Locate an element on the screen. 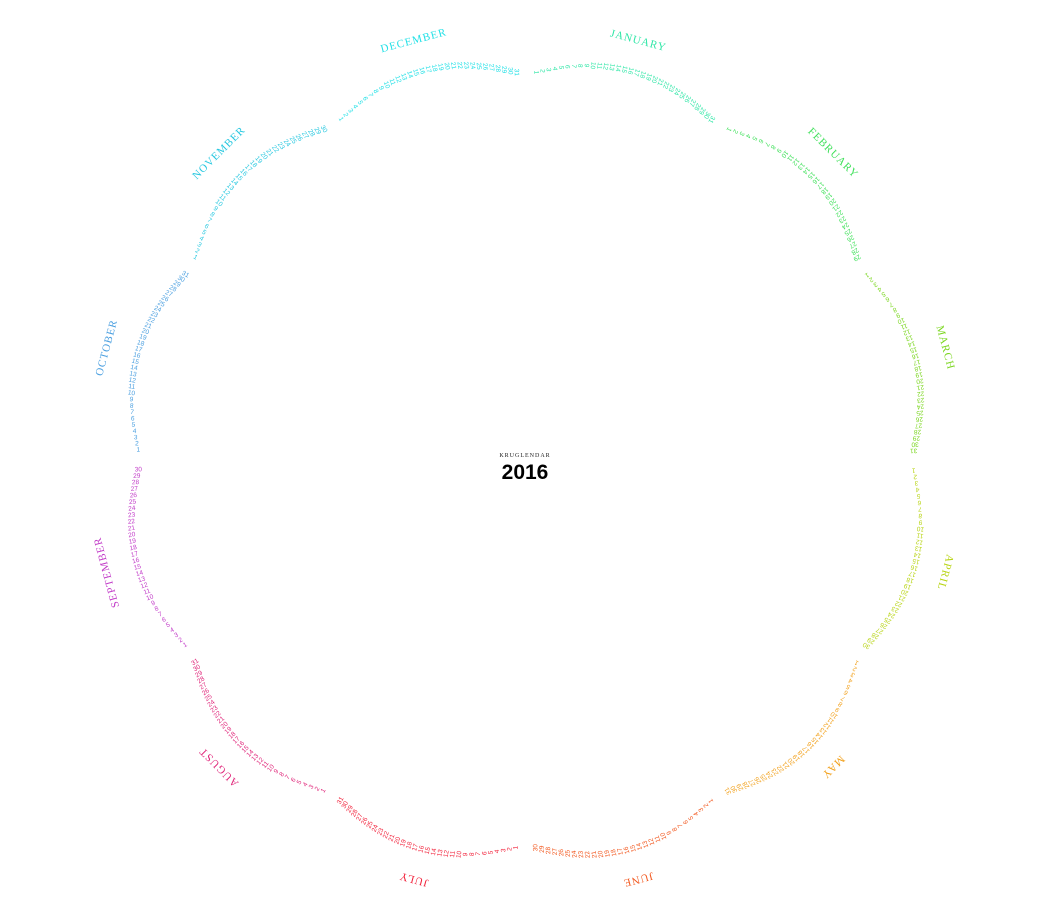  month-label: JUNE is located at coordinates (638, 879).